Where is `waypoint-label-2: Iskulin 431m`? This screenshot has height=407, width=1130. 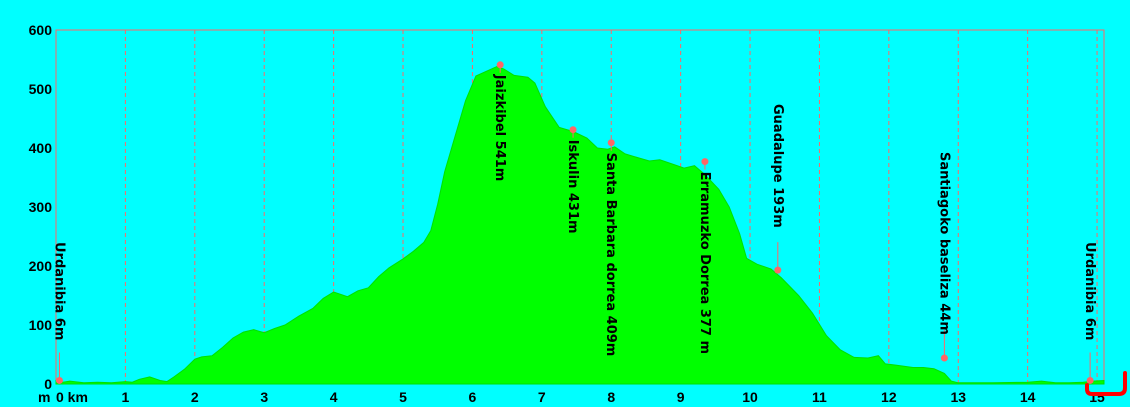 waypoint-label-2: Iskulin 431m is located at coordinates (572, 187).